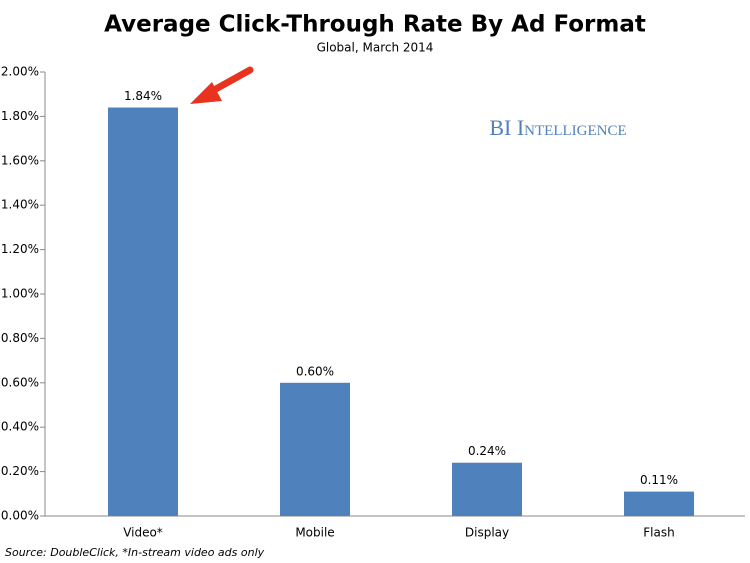 The image size is (750, 563). I want to click on value-label: 0.60%, so click(315, 371).